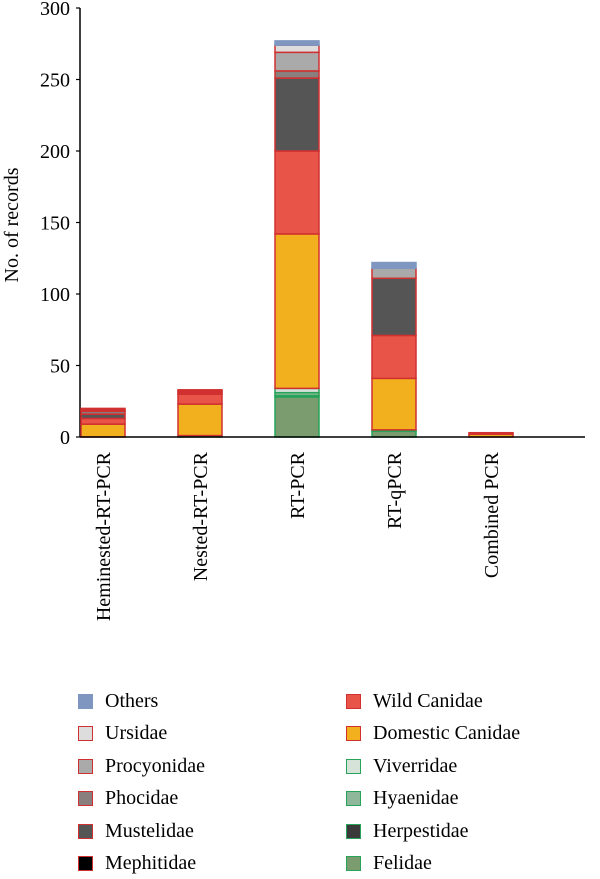 This screenshot has width=600, height=879. I want to click on legend-item: Domestic Canidae, so click(433, 734).